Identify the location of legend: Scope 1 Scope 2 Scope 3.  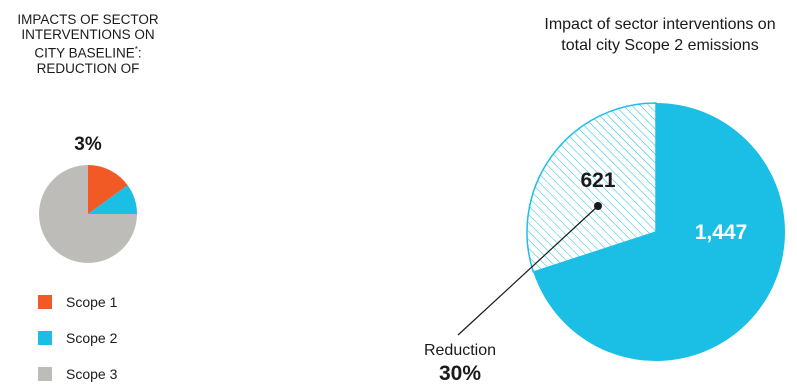
(77, 337).